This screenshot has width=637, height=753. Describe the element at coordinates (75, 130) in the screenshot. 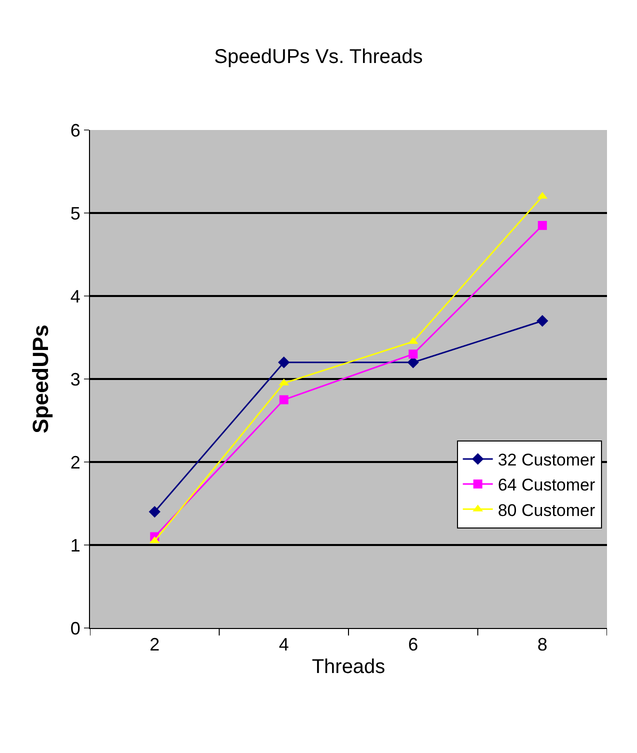

I see `y-tick-label: 6` at that location.